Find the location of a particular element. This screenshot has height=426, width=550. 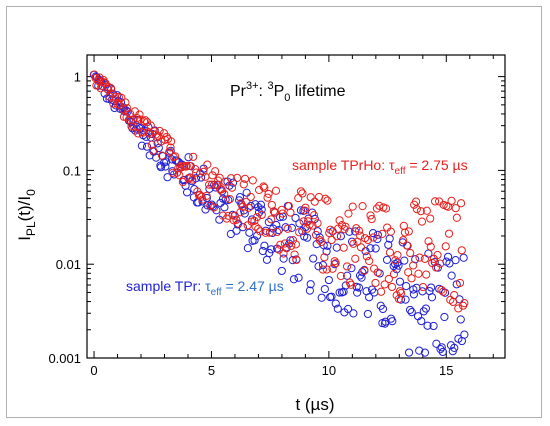

y-tick-label: 0.001 is located at coordinates (64, 358).